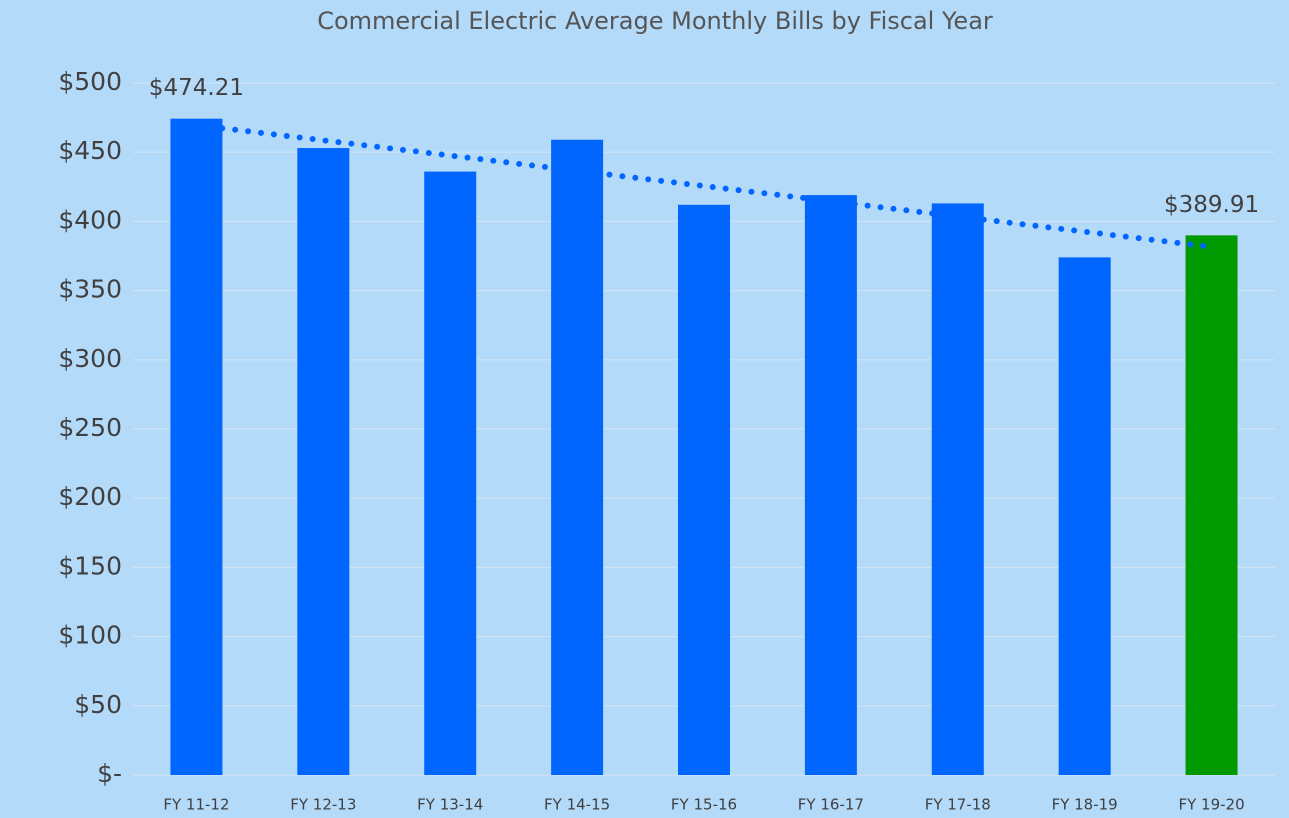 The width and height of the screenshot is (1289, 818). What do you see at coordinates (90, 358) in the screenshot?
I see `y-tick-label: $300` at bounding box center [90, 358].